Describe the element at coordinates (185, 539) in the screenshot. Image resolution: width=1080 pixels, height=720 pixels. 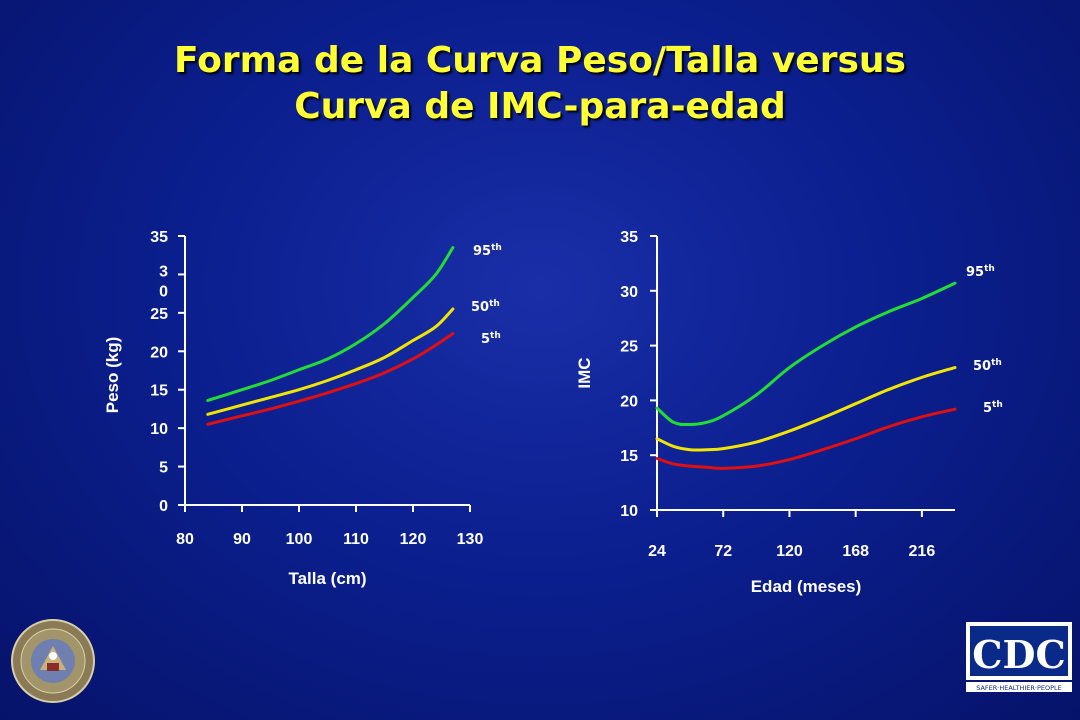
I see `x-tick-label: 80` at that location.